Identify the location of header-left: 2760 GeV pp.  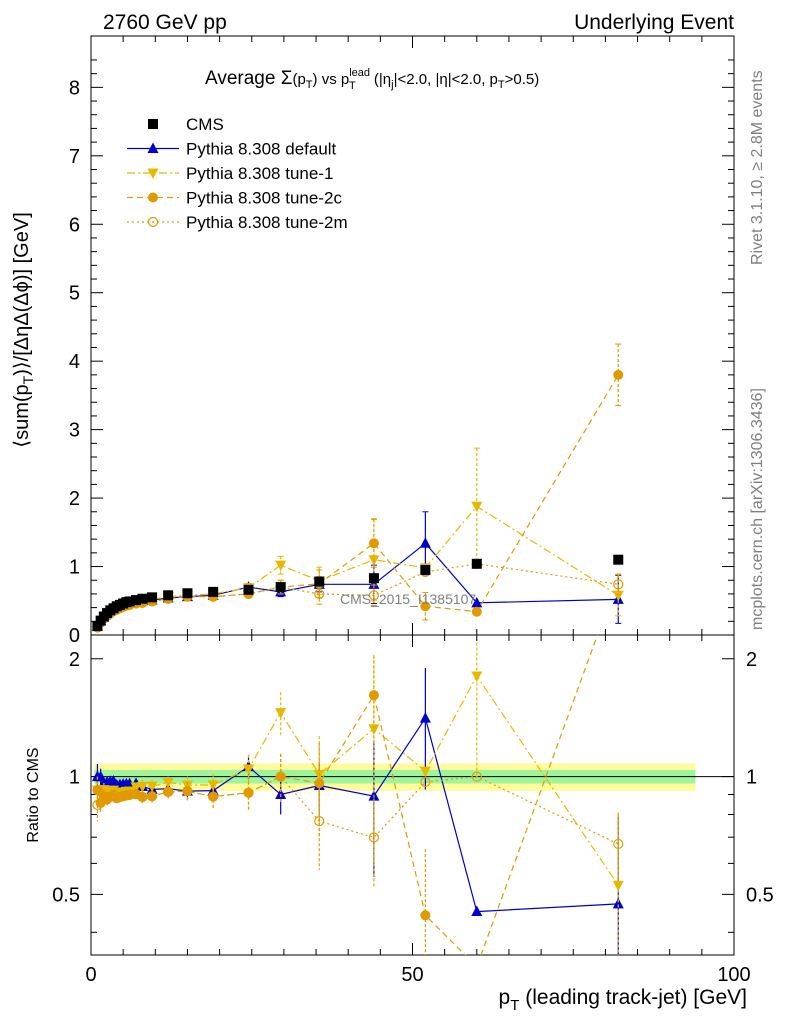
(165, 22).